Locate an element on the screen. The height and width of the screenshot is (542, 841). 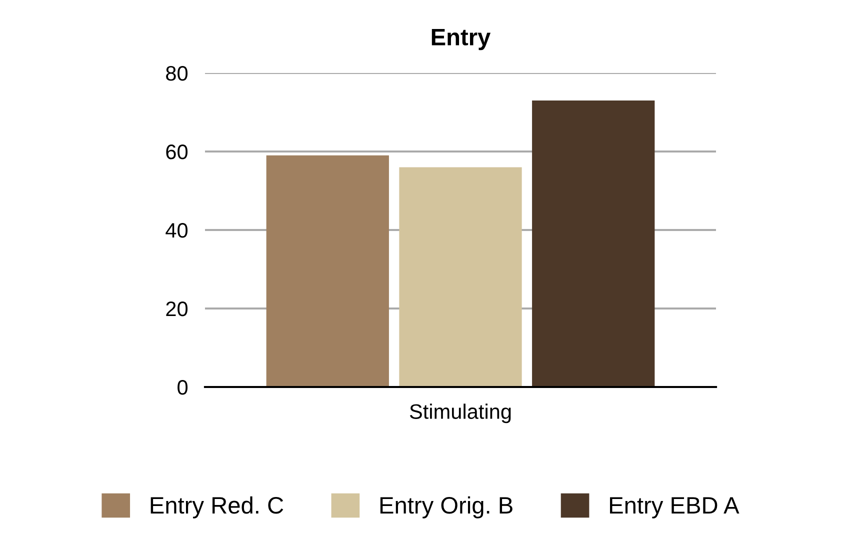
x-tick-label: Stimulating is located at coordinates (460, 414).